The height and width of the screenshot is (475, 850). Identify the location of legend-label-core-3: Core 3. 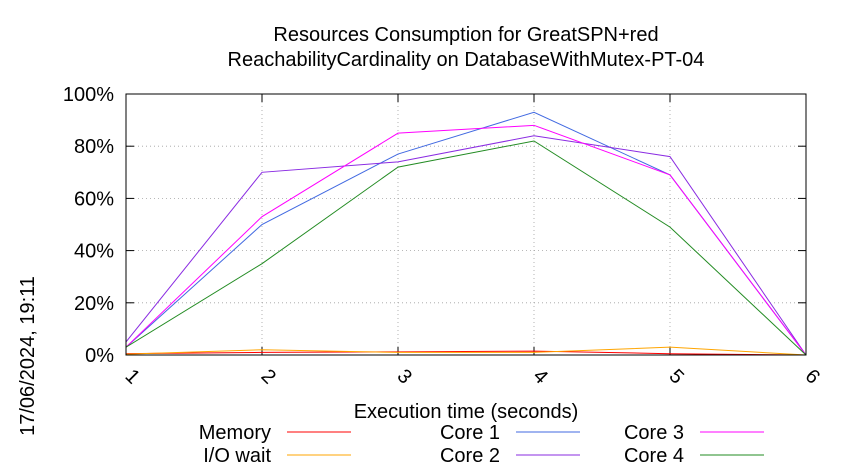
(654, 433).